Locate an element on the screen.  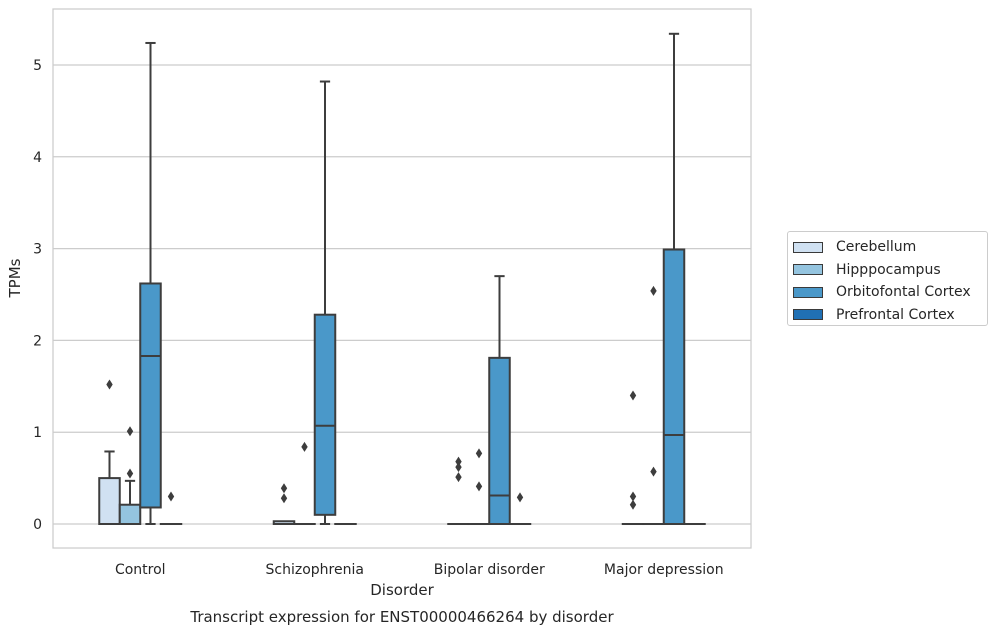
x-tick-label: Major depression is located at coordinates (664, 570).